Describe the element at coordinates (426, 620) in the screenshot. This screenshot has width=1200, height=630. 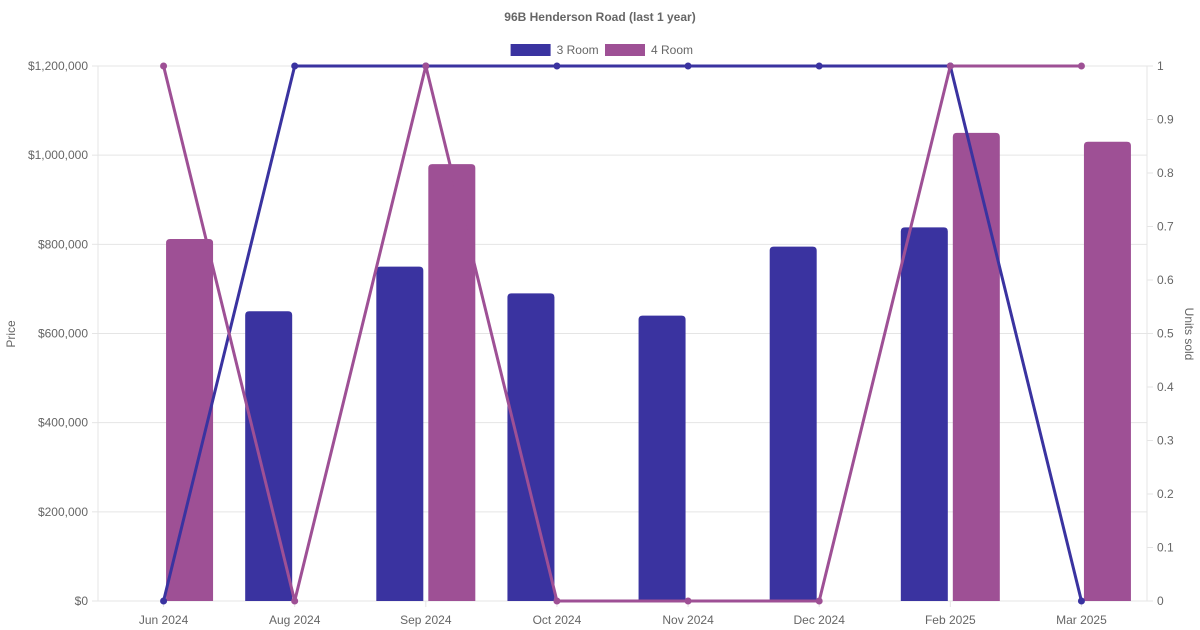
I see `x-tick-label: Sep 2024` at that location.